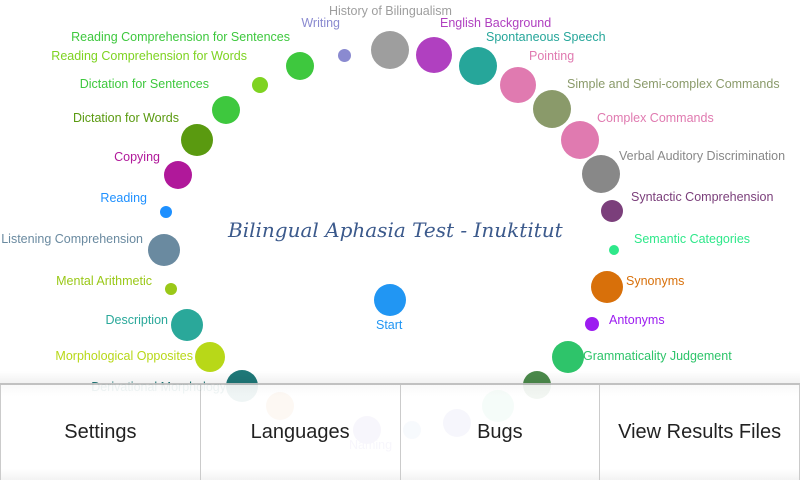 This screenshot has height=480, width=800. What do you see at coordinates (137, 157) in the screenshot?
I see `test-label-copying: Copying` at bounding box center [137, 157].